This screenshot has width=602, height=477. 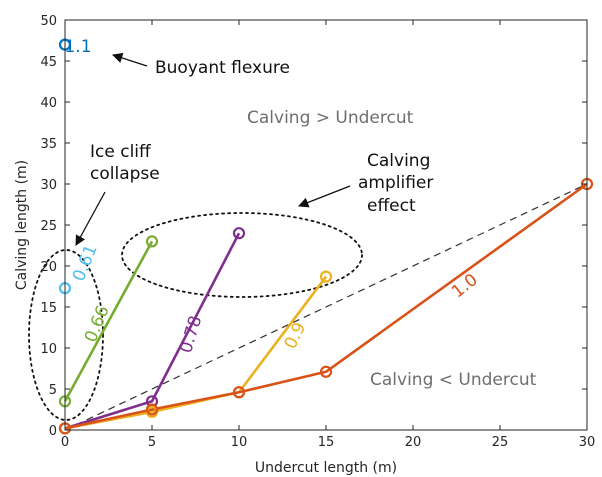 What do you see at coordinates (48, 103) in the screenshot?
I see `y-tick-label: 40` at bounding box center [48, 103].